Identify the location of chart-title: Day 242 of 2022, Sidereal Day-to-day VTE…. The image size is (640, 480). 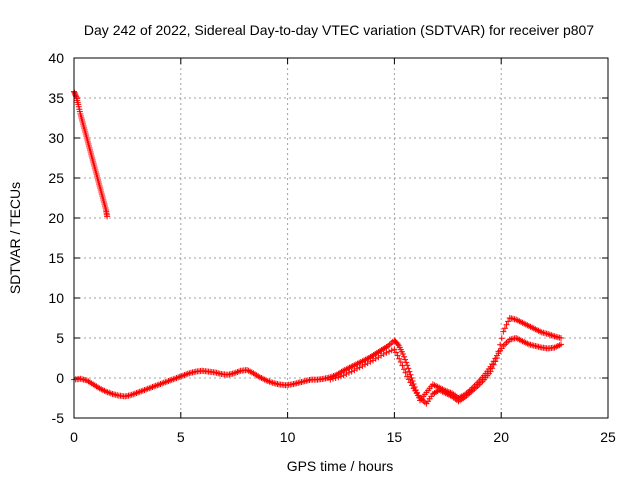
(339, 30).